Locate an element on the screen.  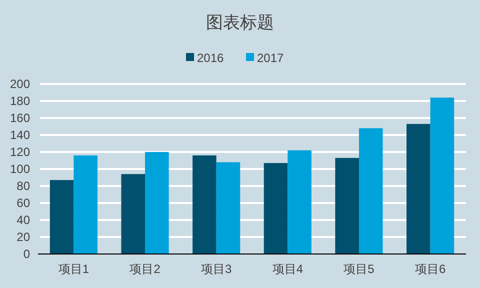
y-tick-label: 200 is located at coordinates (20, 84).